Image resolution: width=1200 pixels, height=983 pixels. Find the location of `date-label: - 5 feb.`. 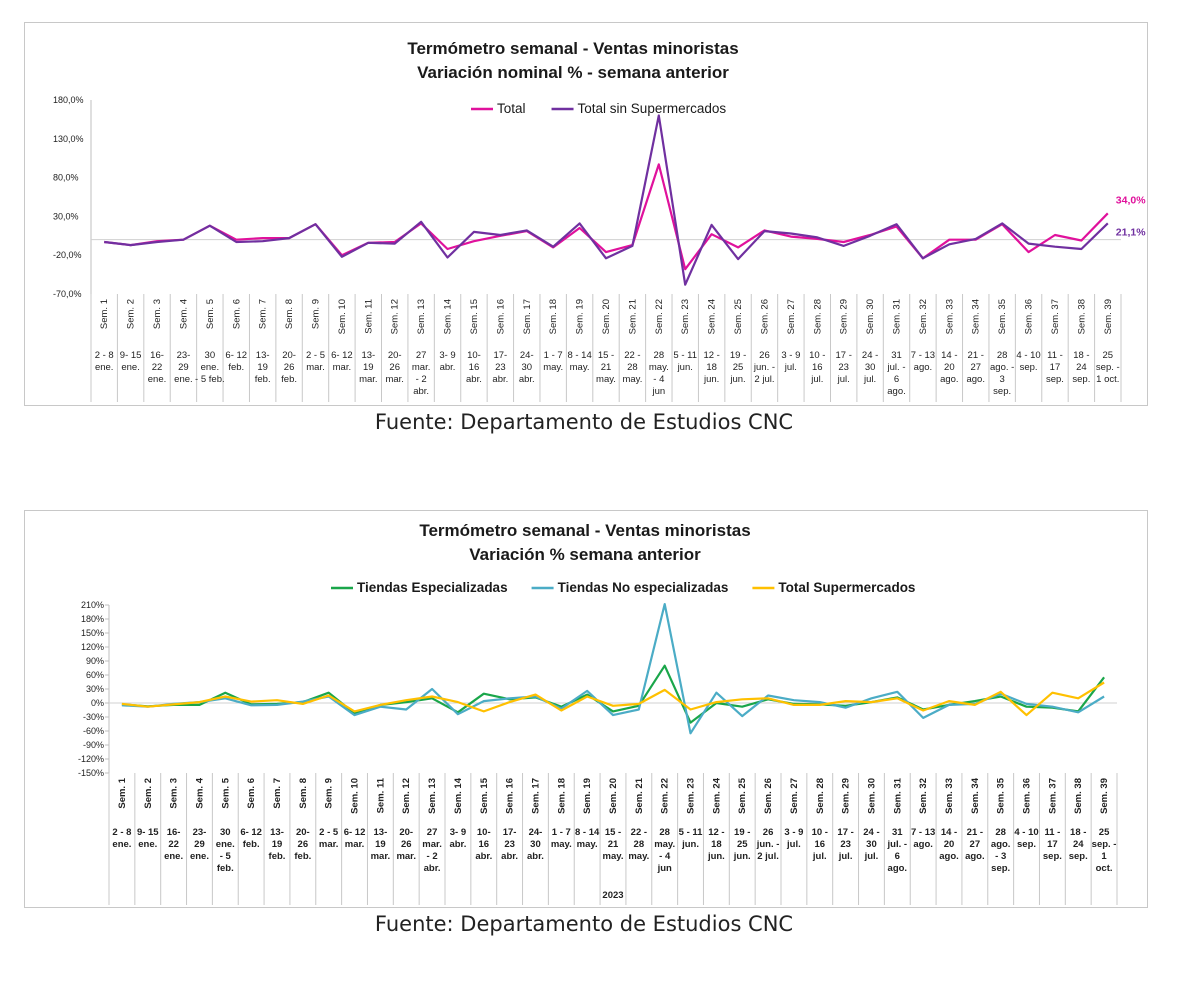

date-label: - 5 feb. is located at coordinates (210, 379).